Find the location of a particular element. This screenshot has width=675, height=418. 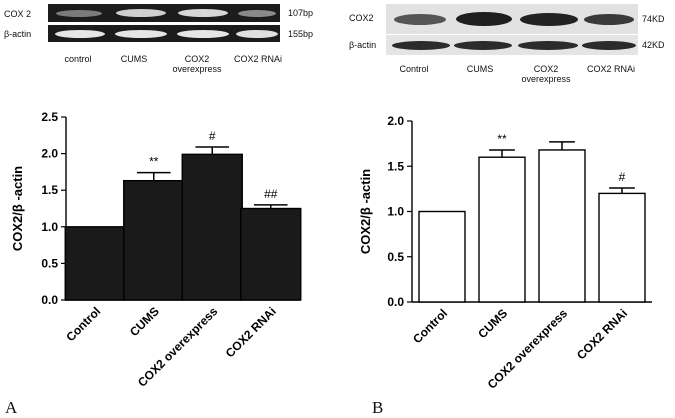

blot-a-lane-3: COX2 overexpress is located at coordinates (197, 64).